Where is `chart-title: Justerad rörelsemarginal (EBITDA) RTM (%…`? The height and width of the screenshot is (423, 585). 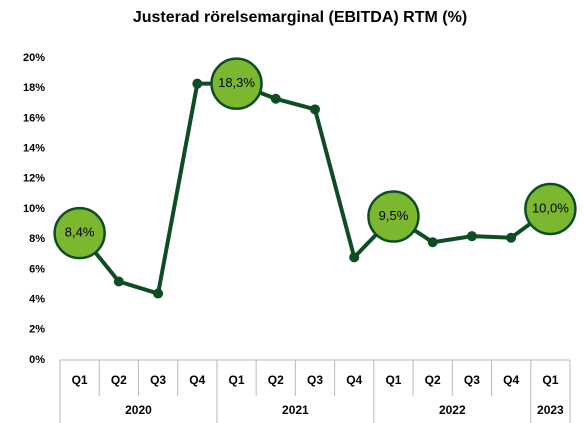 chart-title: Justerad rörelsemarginal (EBITDA) RTM (%… is located at coordinates (300, 17).